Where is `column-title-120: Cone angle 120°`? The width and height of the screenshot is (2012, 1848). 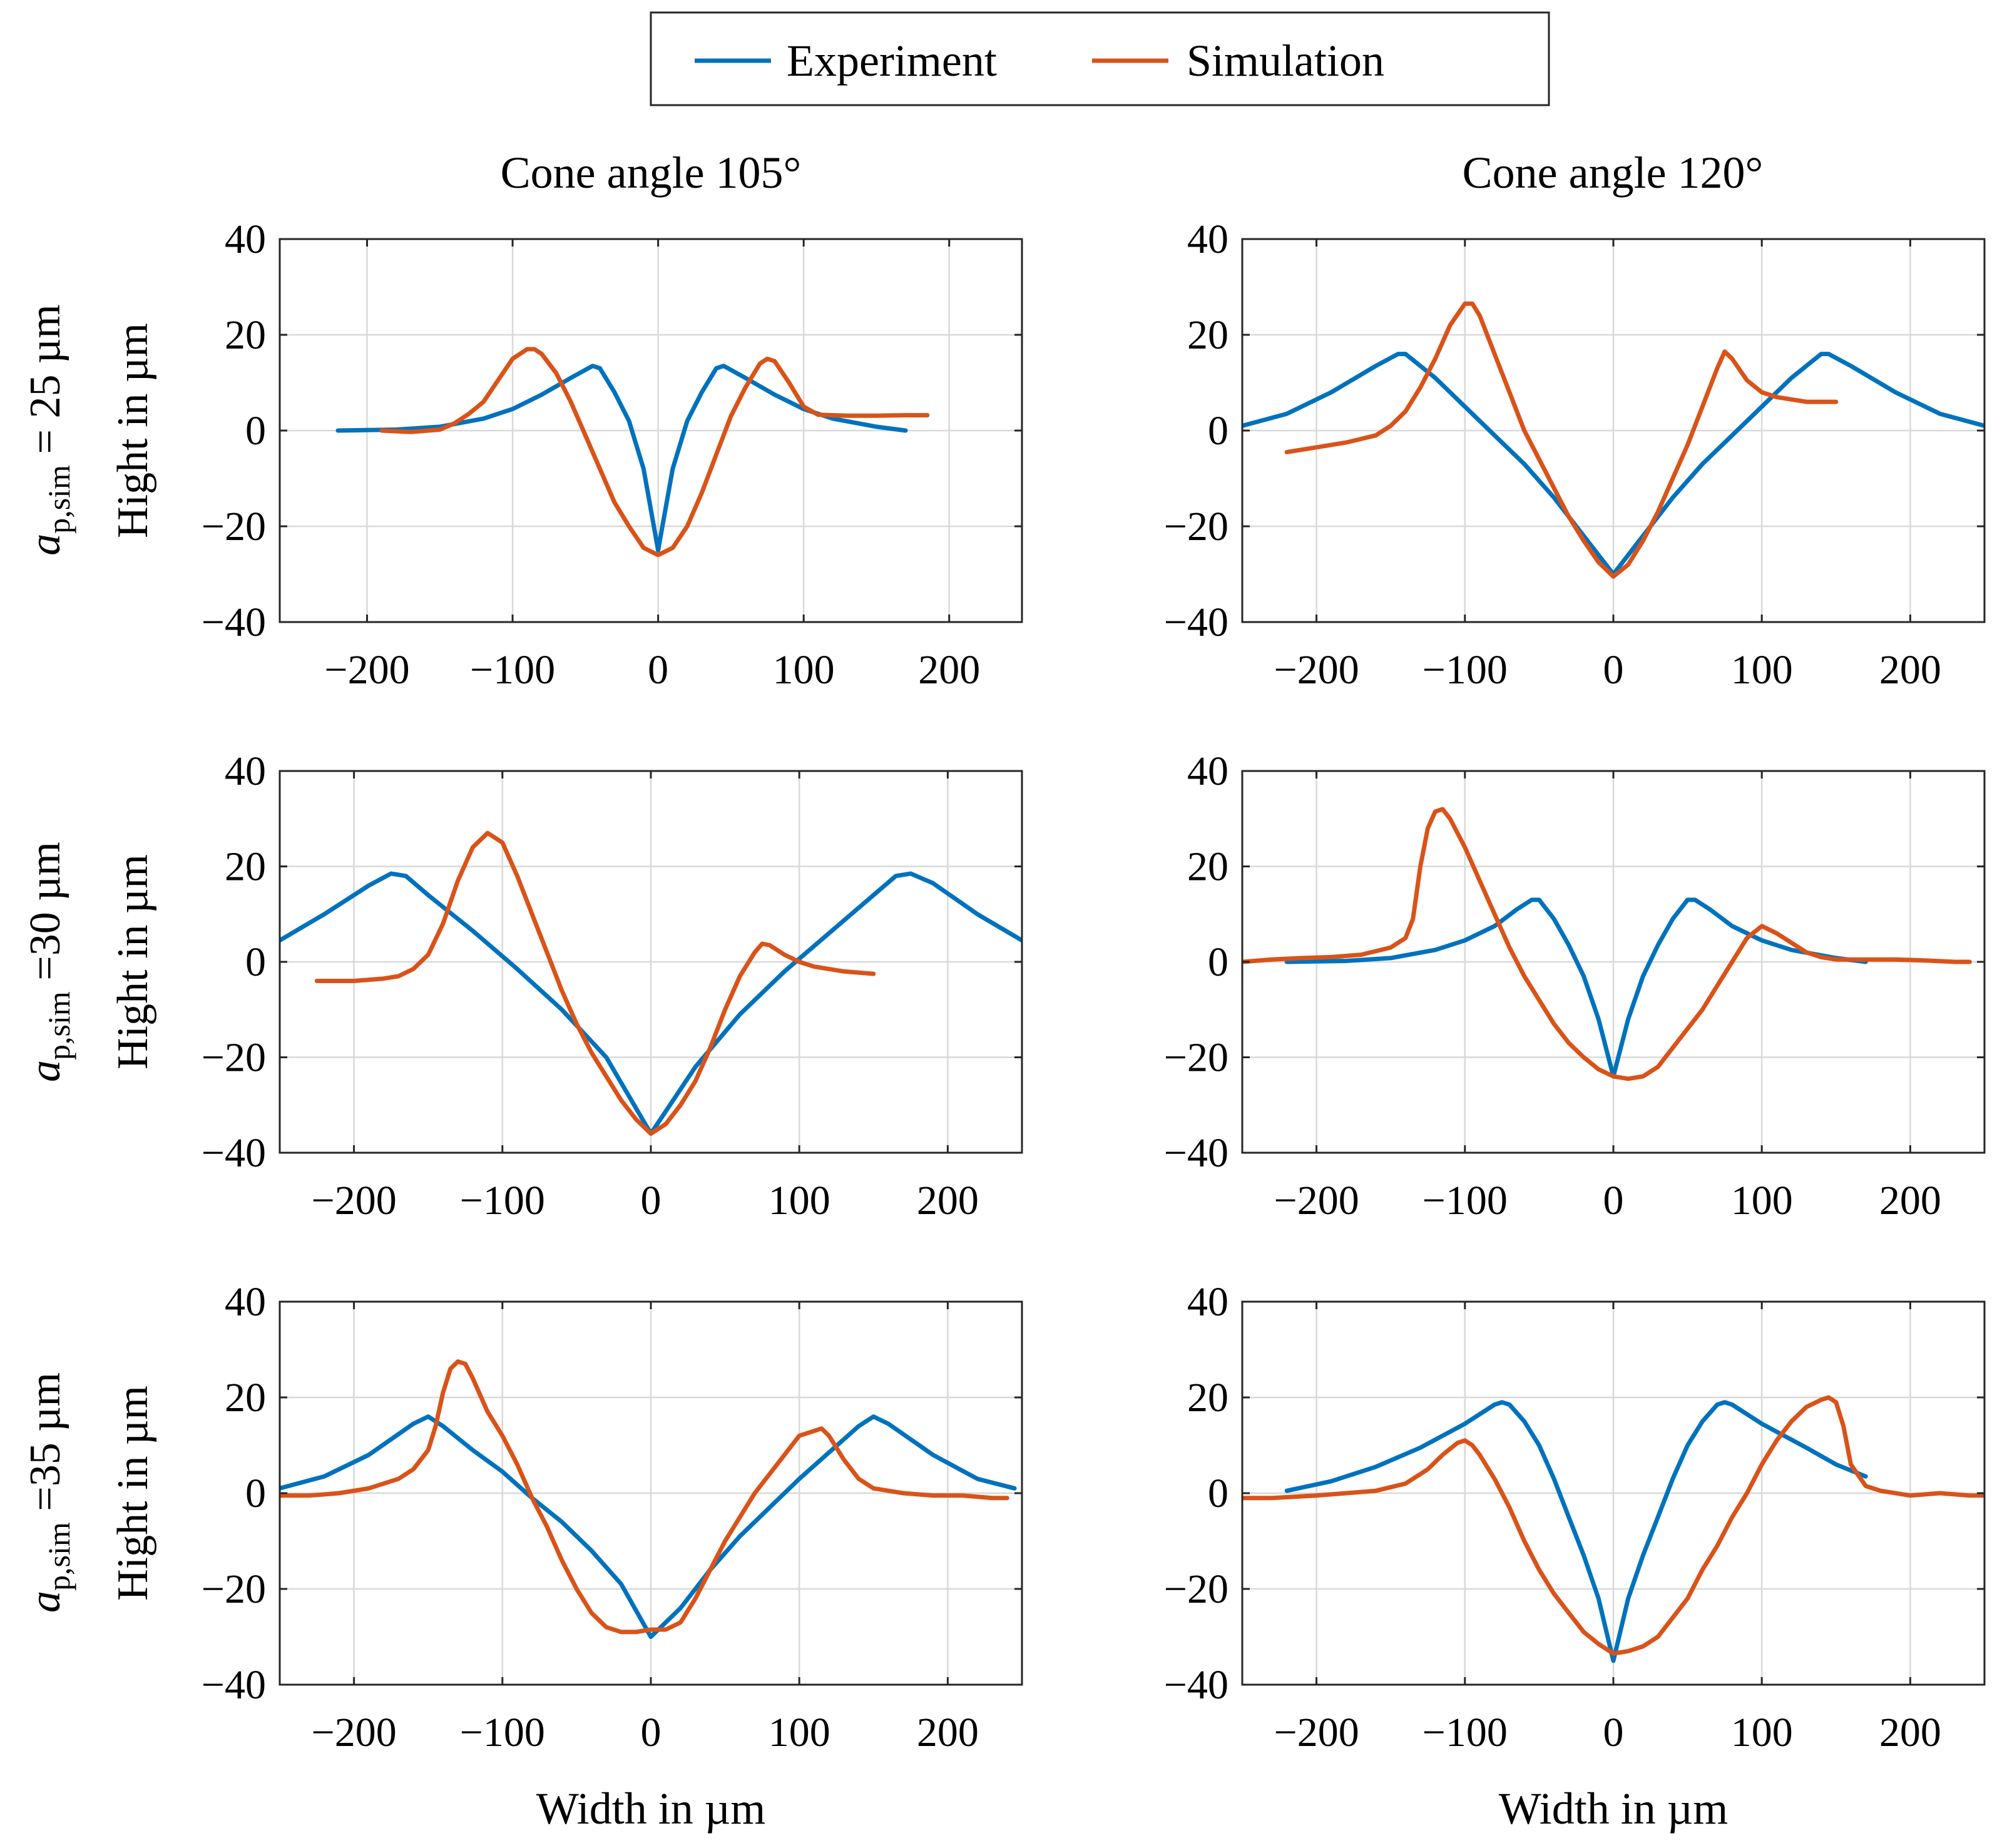
column-title-120: Cone angle 120° is located at coordinates (1613, 173).